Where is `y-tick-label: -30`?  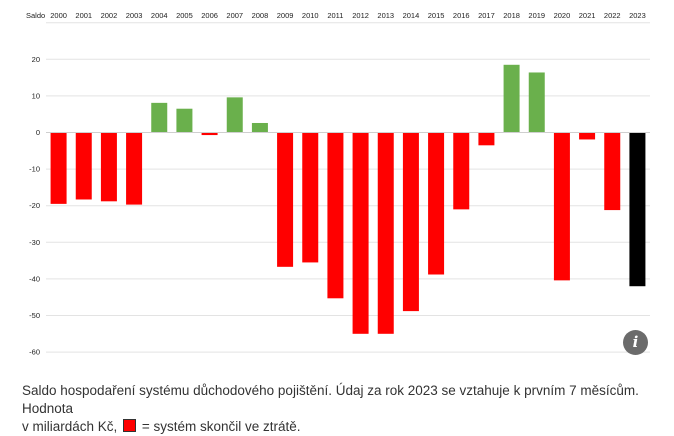
y-tick-label: -30 is located at coordinates (34, 242).